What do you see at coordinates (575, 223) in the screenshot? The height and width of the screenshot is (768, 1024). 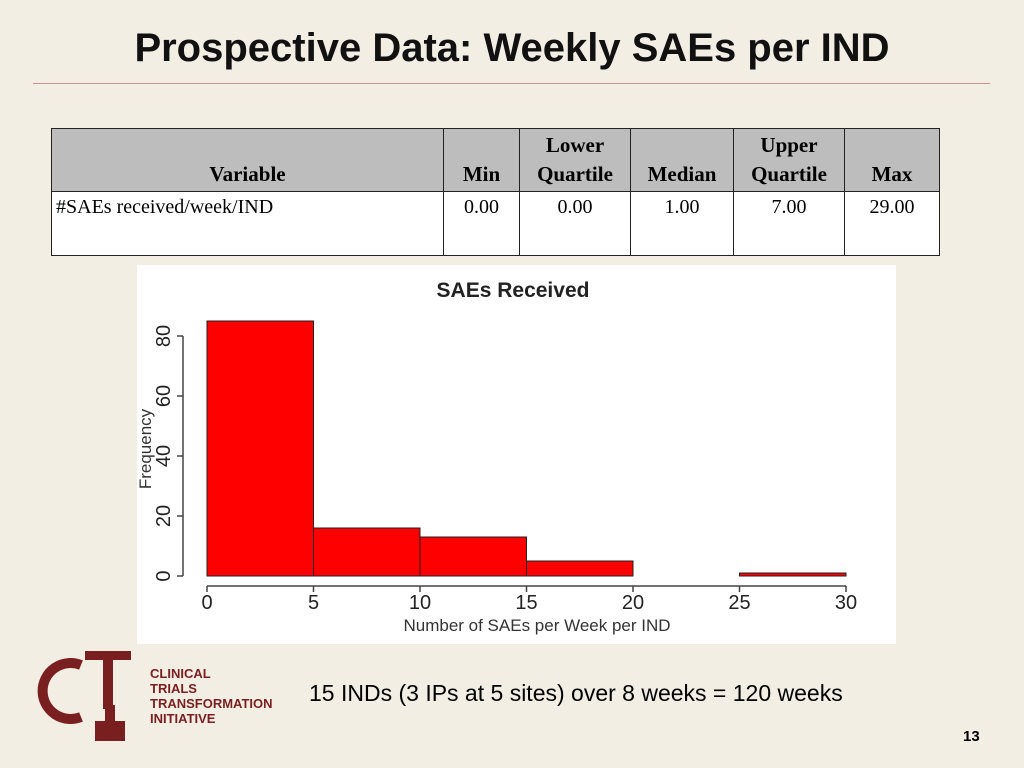 I see `cell-lower-quartile: 0.00` at bounding box center [575, 223].